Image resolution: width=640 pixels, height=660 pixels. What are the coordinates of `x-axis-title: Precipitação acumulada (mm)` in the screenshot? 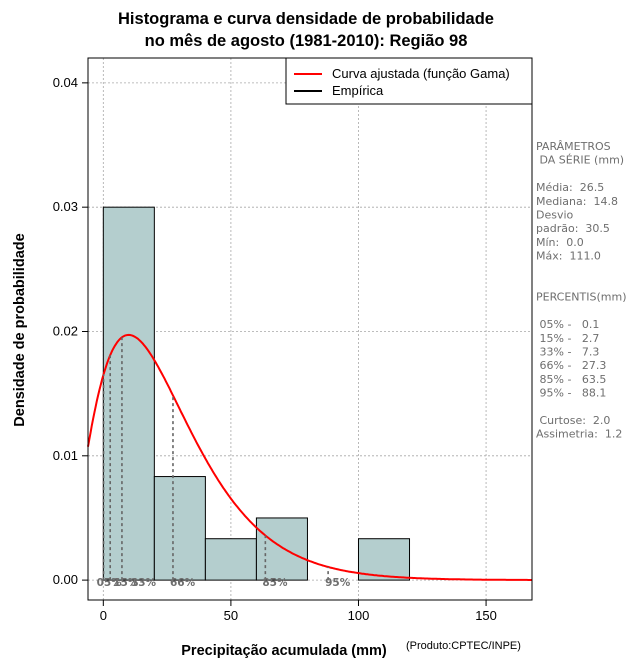 It's located at (284, 651).